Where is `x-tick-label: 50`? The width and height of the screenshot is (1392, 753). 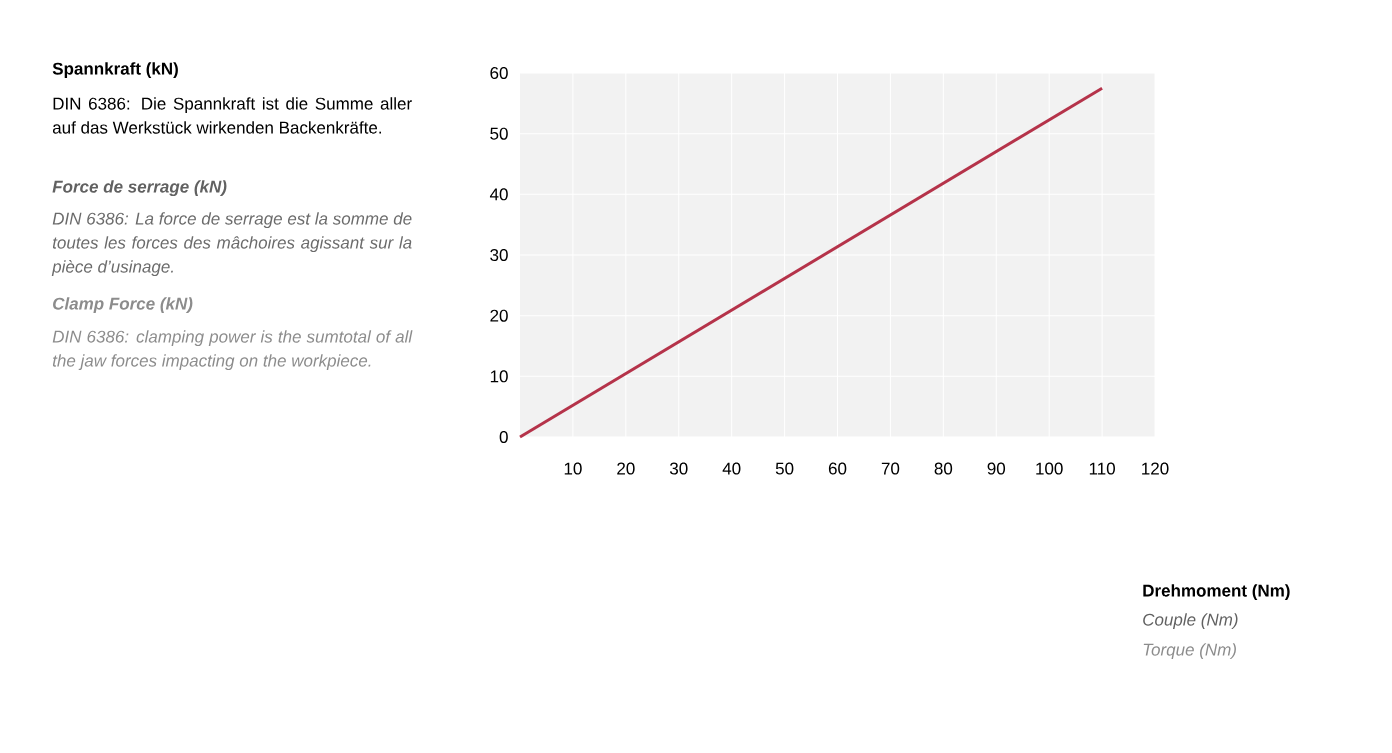 x-tick-label: 50 is located at coordinates (784, 468).